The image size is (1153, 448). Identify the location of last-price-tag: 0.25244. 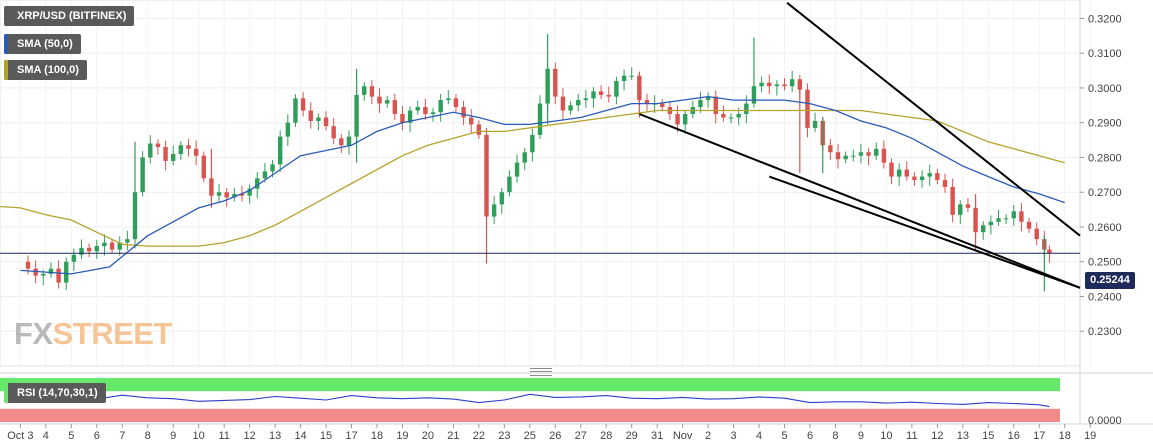
(1110, 280).